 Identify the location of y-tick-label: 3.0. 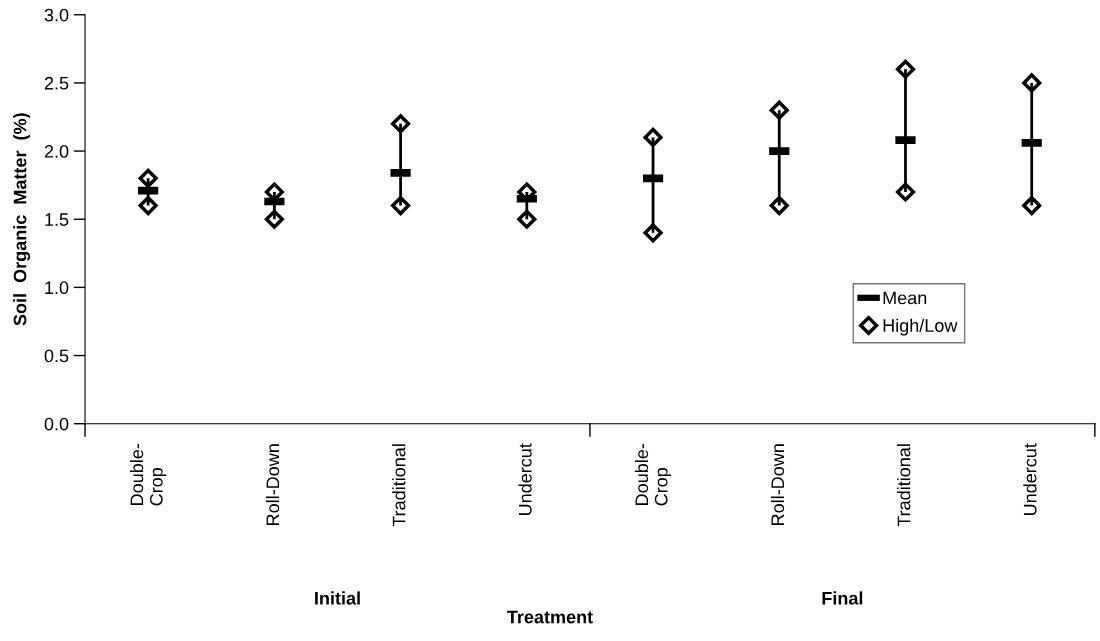
(56, 15).